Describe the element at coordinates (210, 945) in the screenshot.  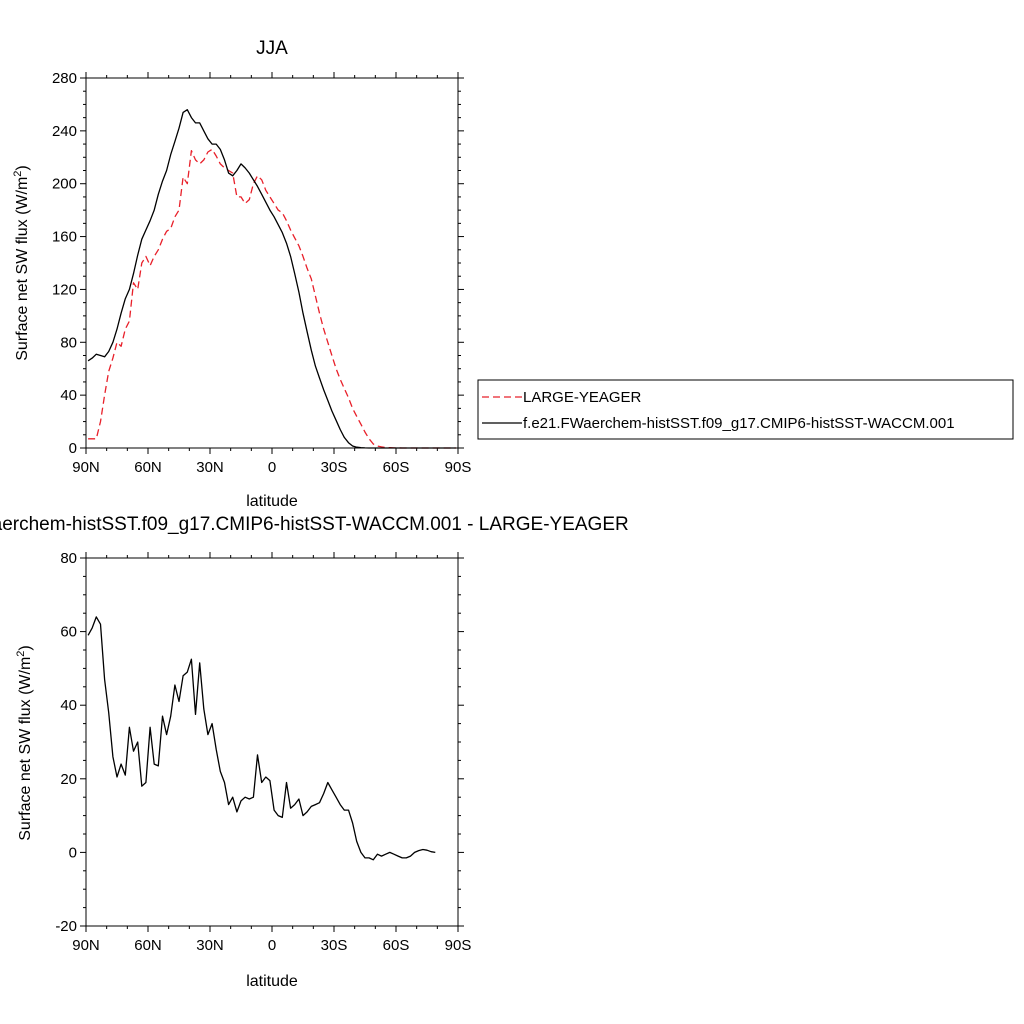
I see `bottom-x-tick-label: 30N` at that location.